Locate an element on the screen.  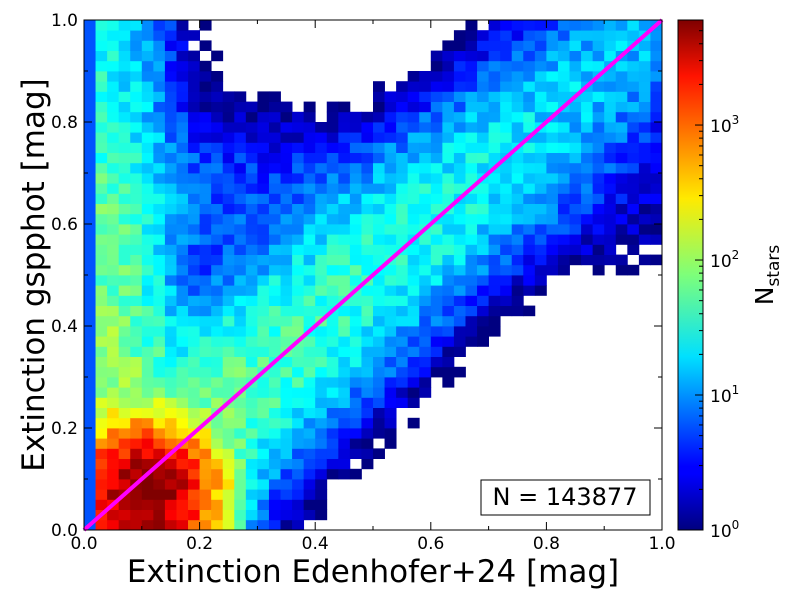
y-tick-label: 0.4 is located at coordinates (64, 327).